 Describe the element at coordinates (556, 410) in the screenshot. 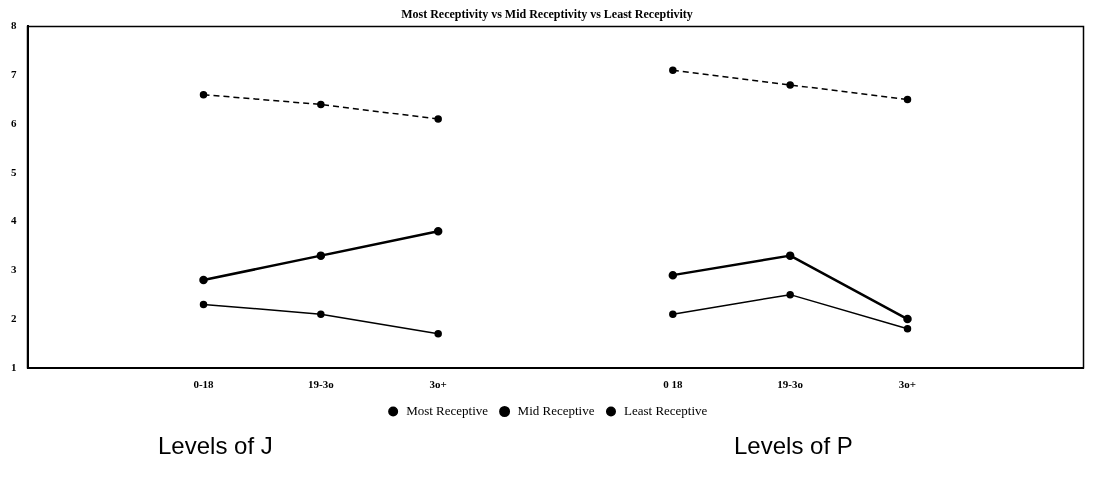

I see `legend-label: Mid Receptive` at that location.